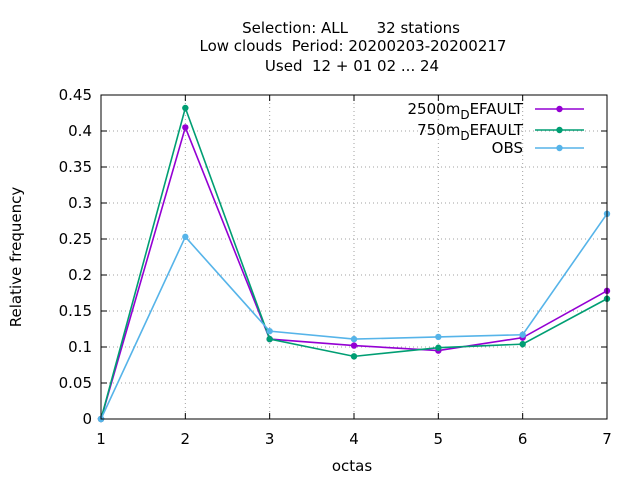 The width and height of the screenshot is (640, 480). Describe the element at coordinates (80, 275) in the screenshot. I see `y-tick-label: 0.2` at that location.